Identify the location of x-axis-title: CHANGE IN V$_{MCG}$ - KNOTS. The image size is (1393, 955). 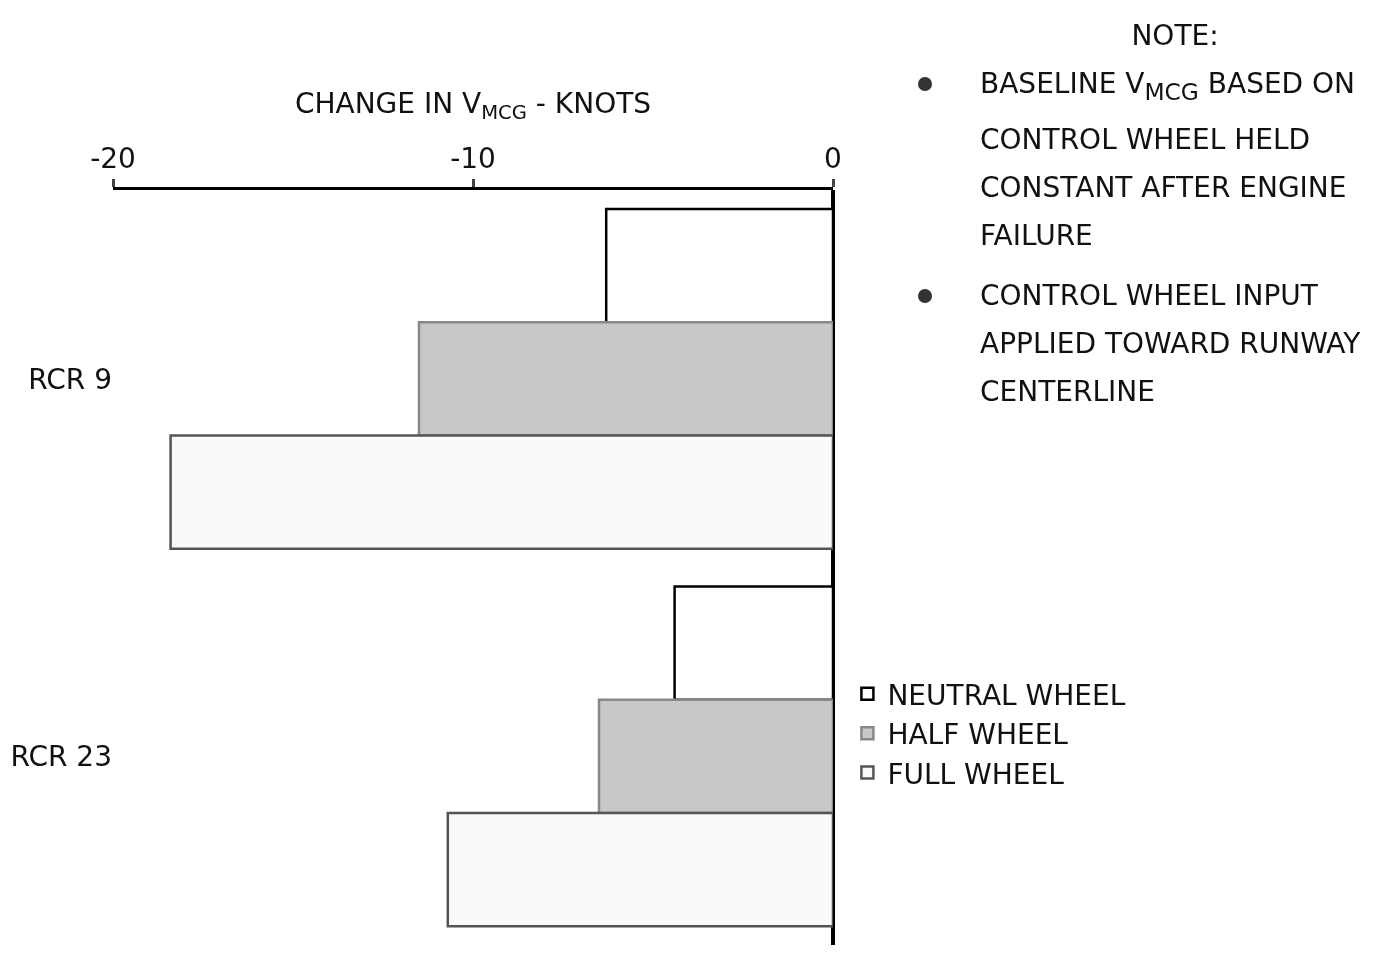
(473, 106).